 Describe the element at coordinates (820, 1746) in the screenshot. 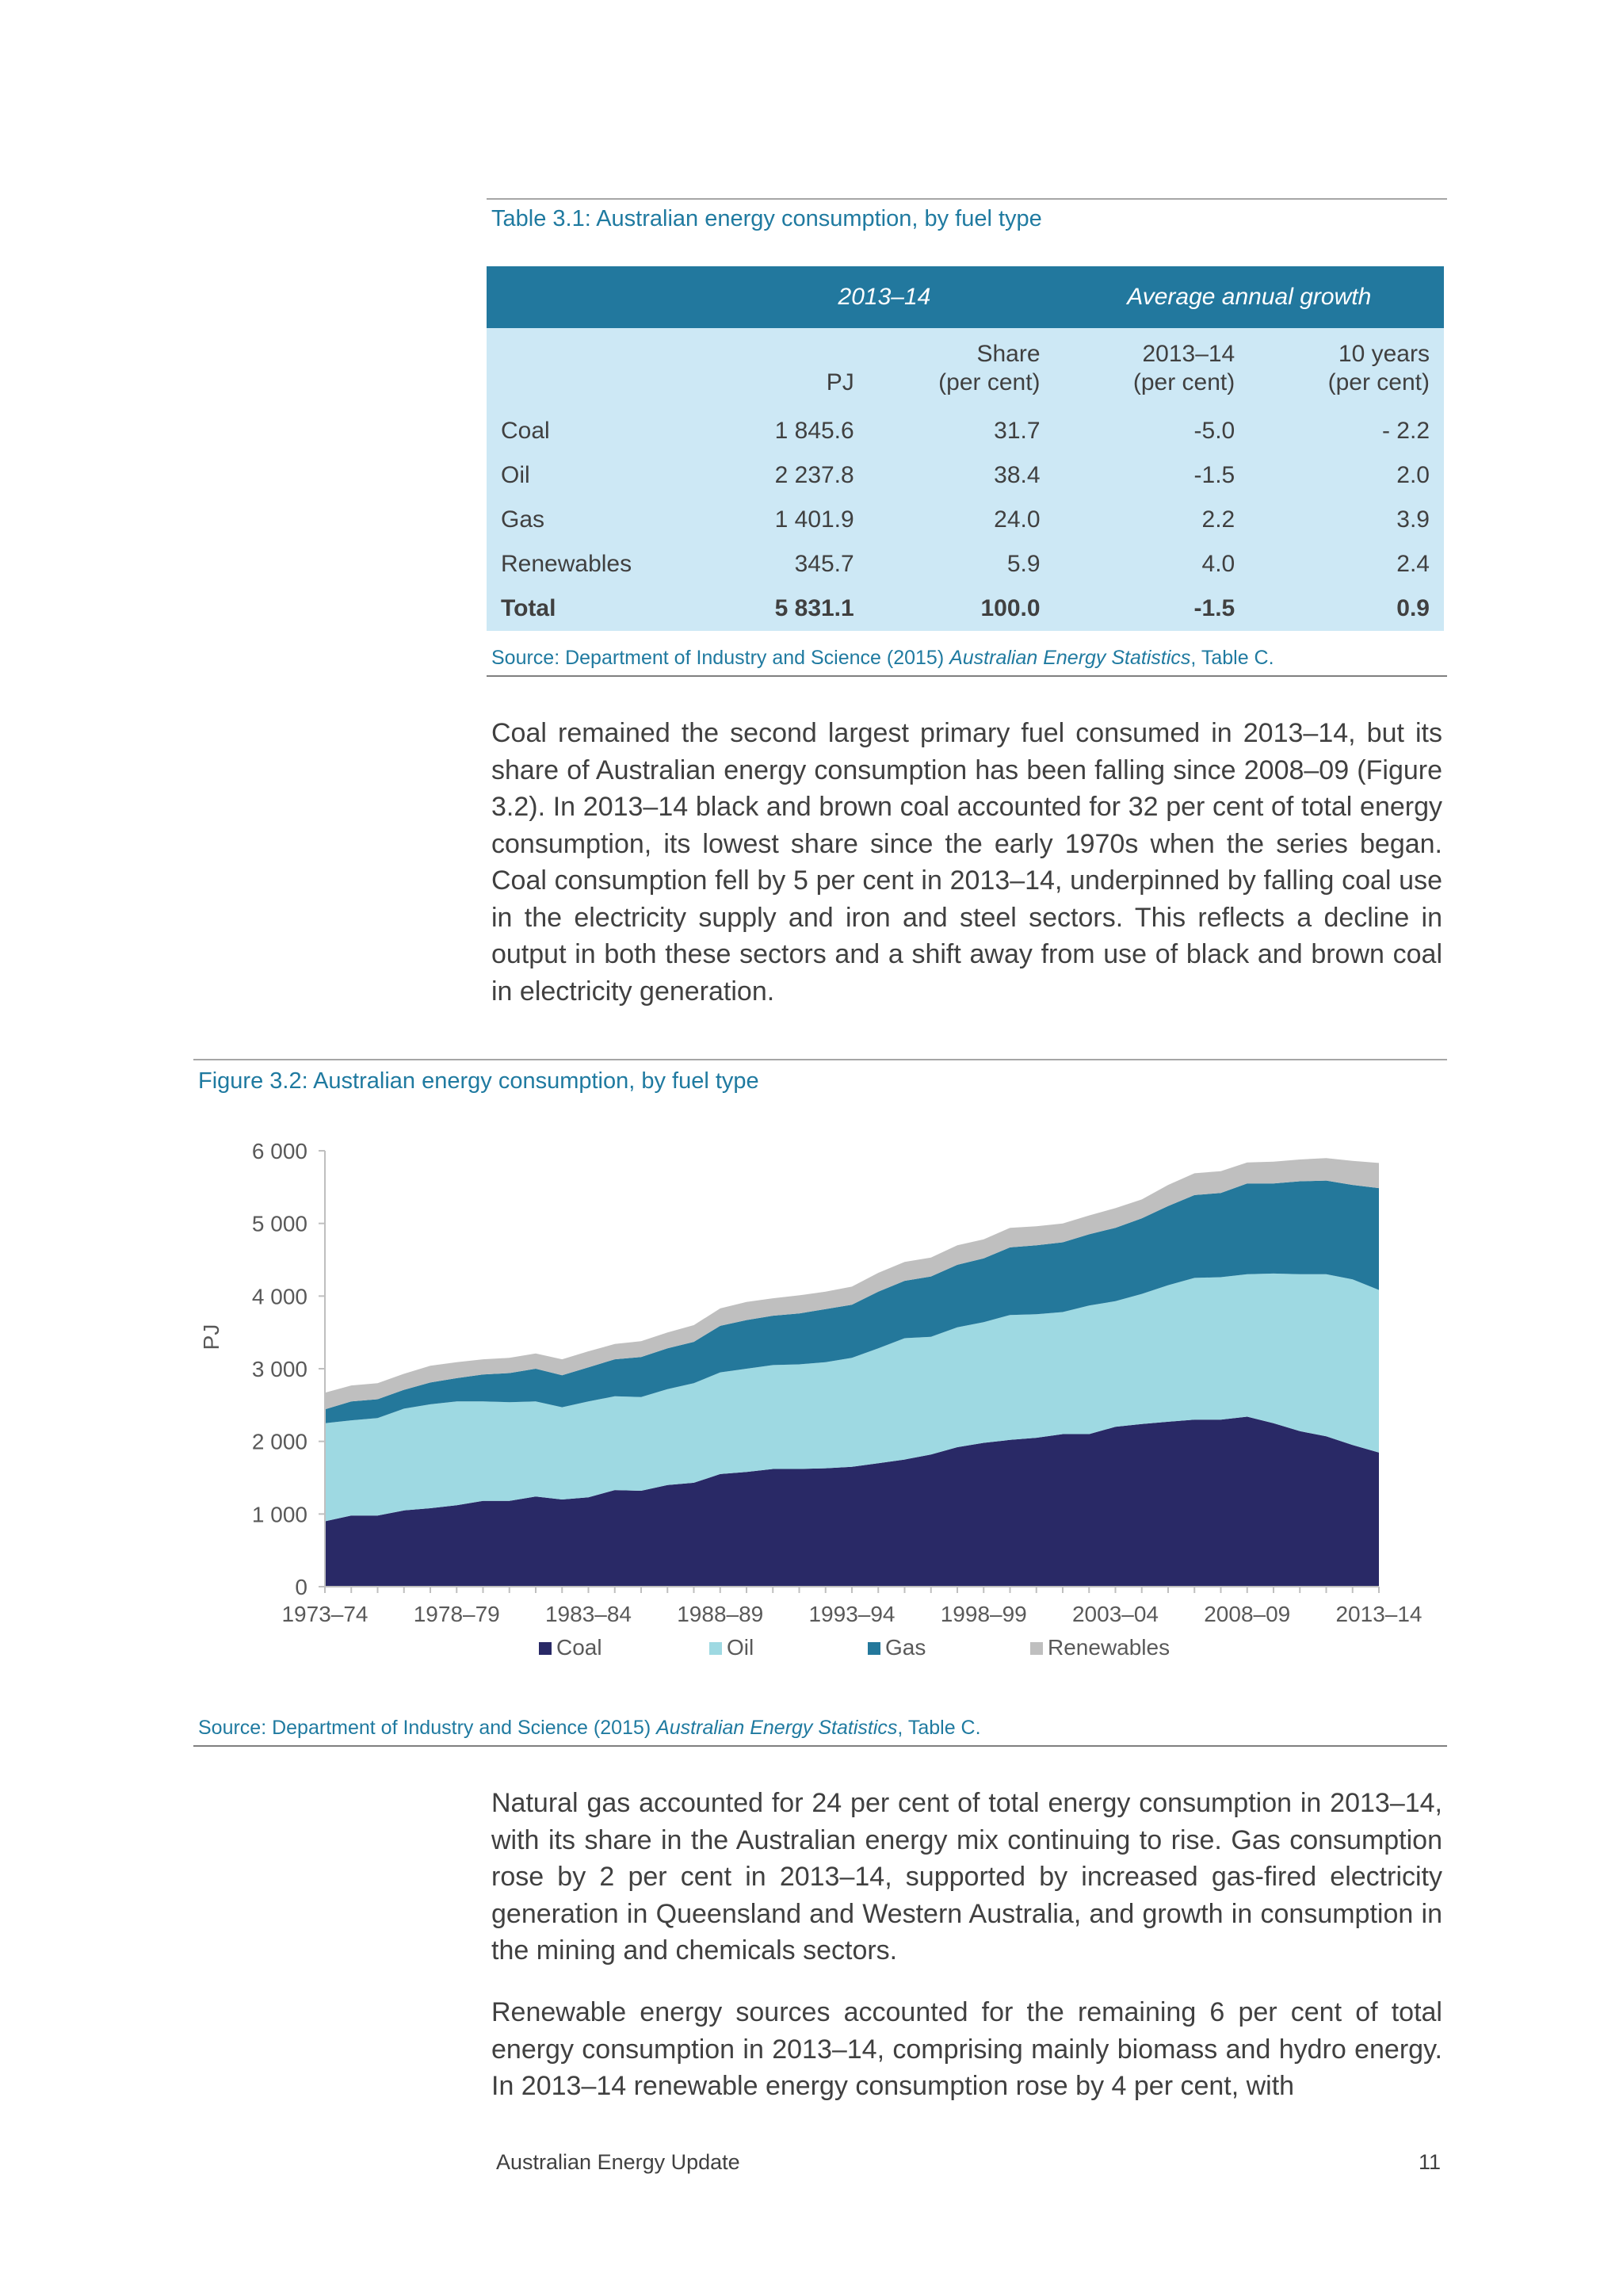

I see `figure-bottom-rule` at that location.